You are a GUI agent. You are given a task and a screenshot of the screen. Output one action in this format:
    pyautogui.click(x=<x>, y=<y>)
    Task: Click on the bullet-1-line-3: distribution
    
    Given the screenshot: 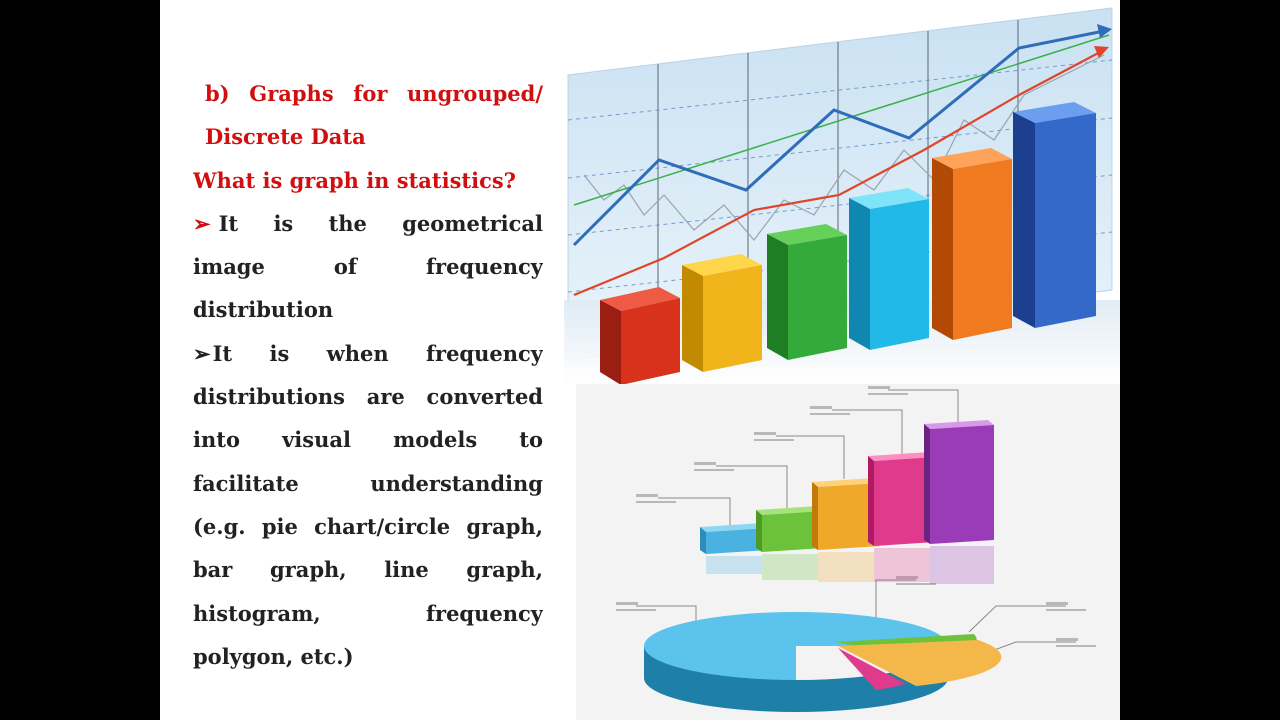 What is the action you would take?
    pyautogui.click(x=263, y=310)
    